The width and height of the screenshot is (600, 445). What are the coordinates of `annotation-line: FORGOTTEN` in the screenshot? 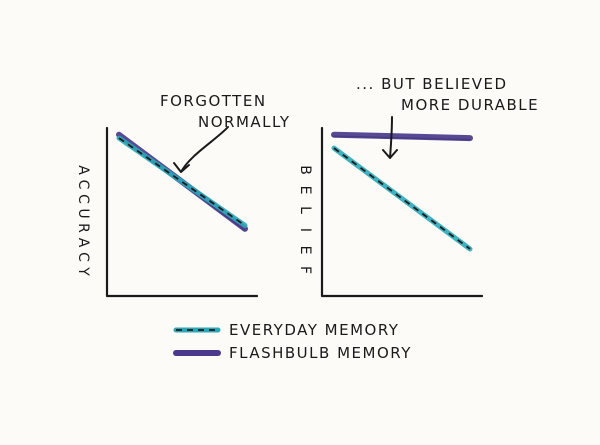 It's located at (213, 101).